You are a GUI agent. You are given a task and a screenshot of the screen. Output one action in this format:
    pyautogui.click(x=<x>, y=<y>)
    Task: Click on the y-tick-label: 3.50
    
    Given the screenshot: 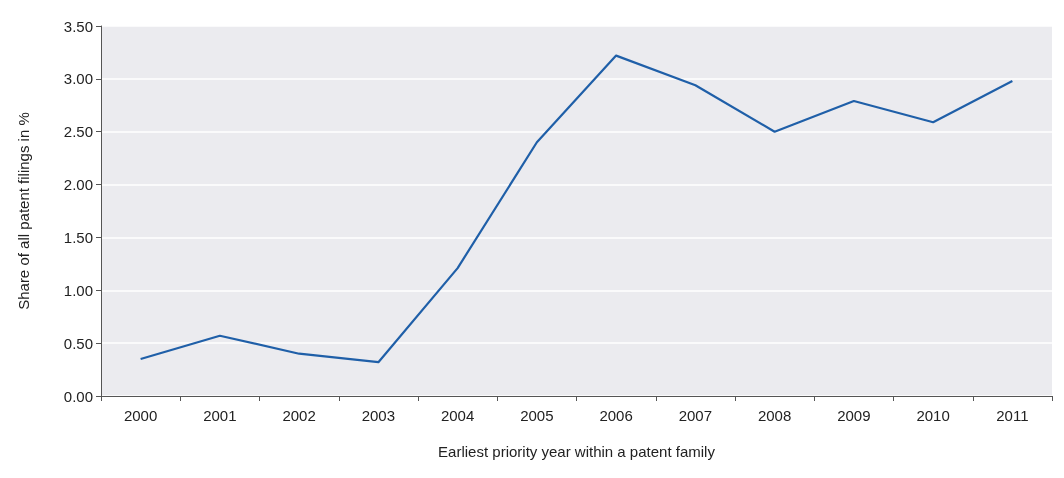 What is the action you would take?
    pyautogui.click(x=78, y=26)
    